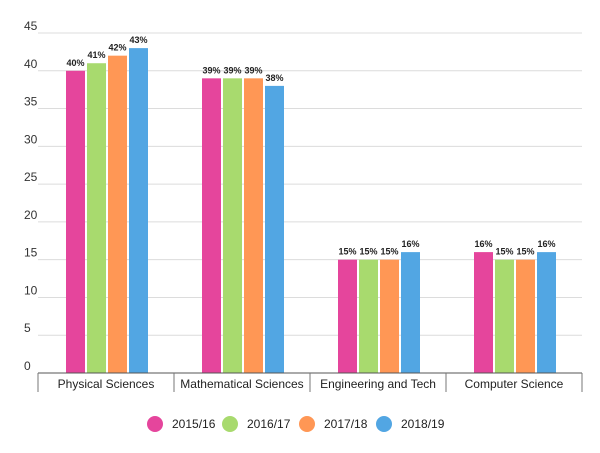 The width and height of the screenshot is (600, 453). What do you see at coordinates (27, 366) in the screenshot?
I see `y-tick-label: 0` at bounding box center [27, 366].